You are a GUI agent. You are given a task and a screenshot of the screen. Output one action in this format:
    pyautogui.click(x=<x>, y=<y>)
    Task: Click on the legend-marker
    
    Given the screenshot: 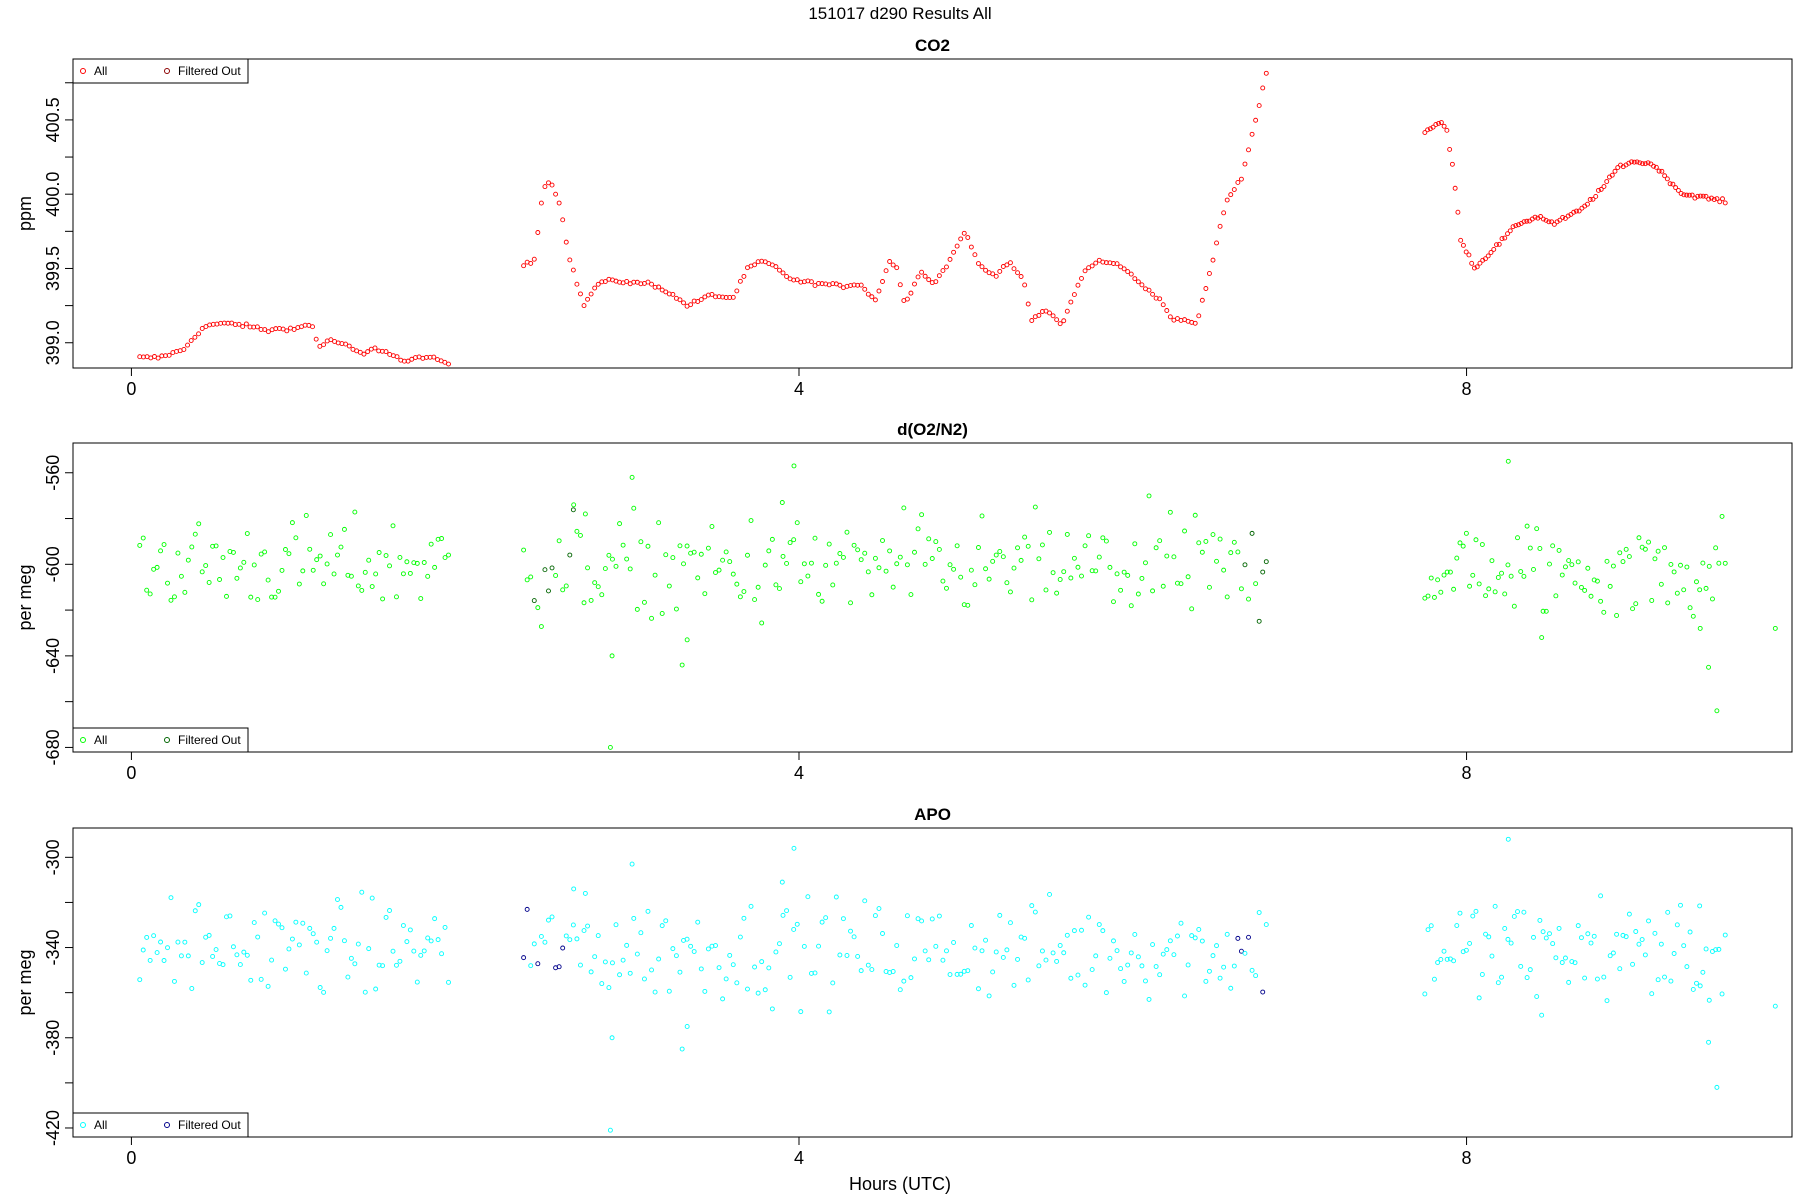 What is the action you would take?
    pyautogui.click(x=167, y=1125)
    